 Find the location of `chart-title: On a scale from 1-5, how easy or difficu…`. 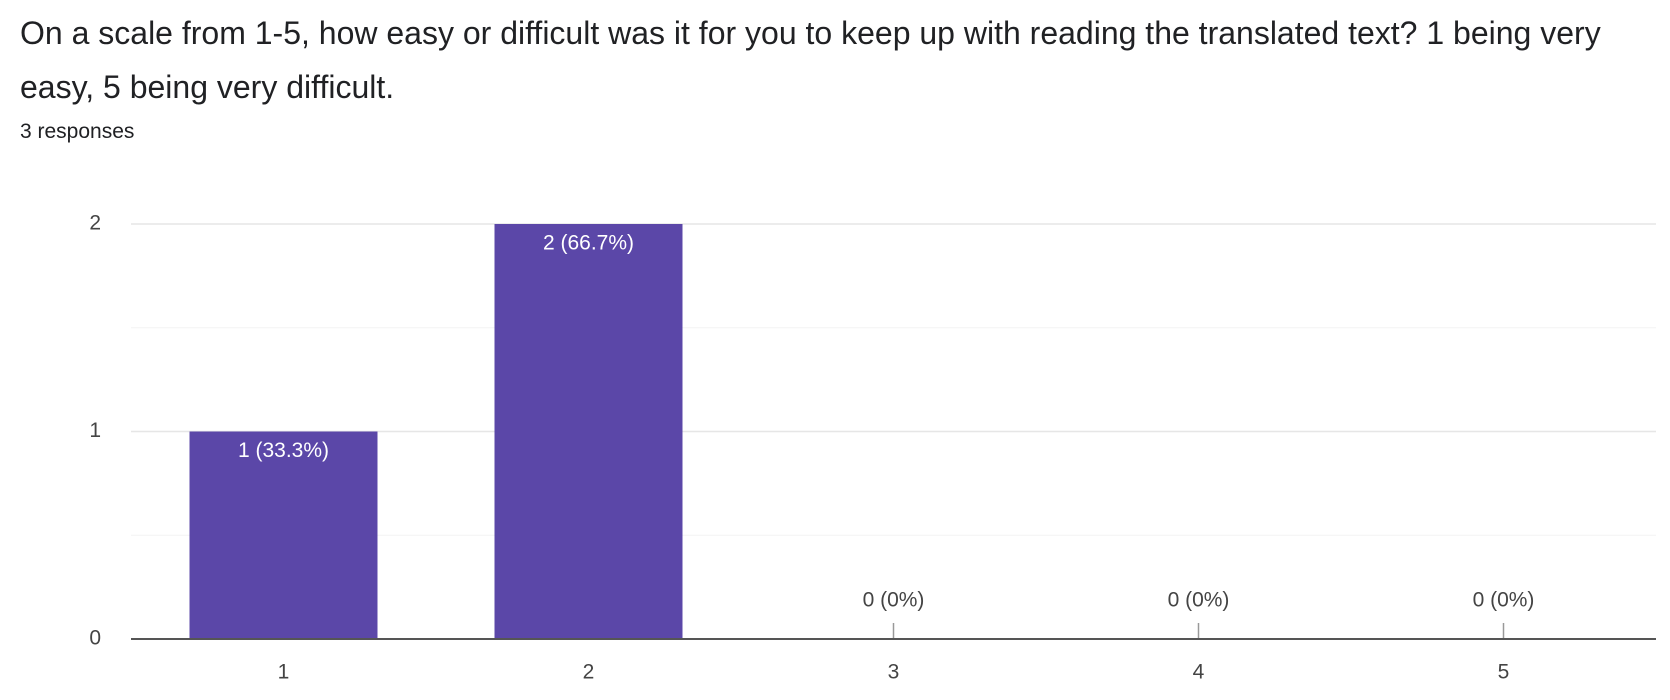

chart-title: On a scale from 1-5, how easy or difficu… is located at coordinates (810, 60).